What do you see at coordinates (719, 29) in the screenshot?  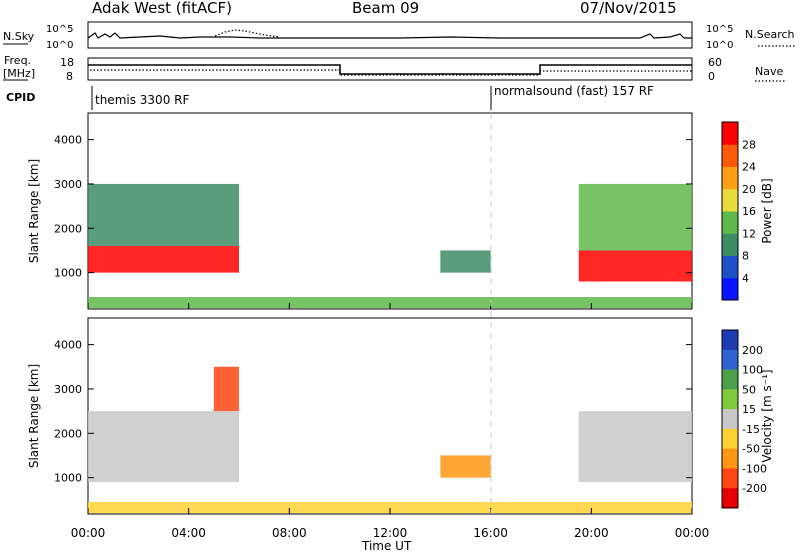 I see `search-tick-high: 10^5` at bounding box center [719, 29].